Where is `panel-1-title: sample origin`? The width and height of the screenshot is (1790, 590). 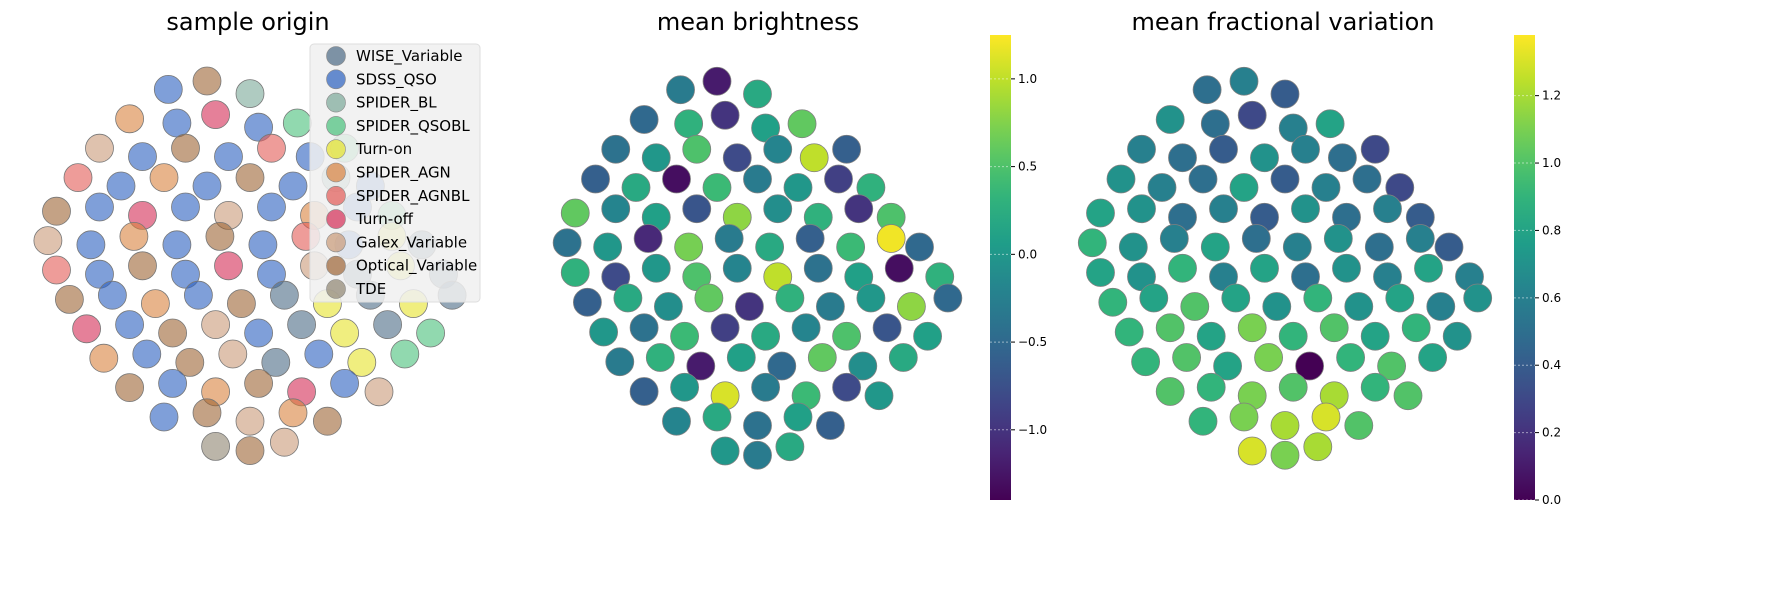 panel-1-title: sample origin is located at coordinates (247, 22).